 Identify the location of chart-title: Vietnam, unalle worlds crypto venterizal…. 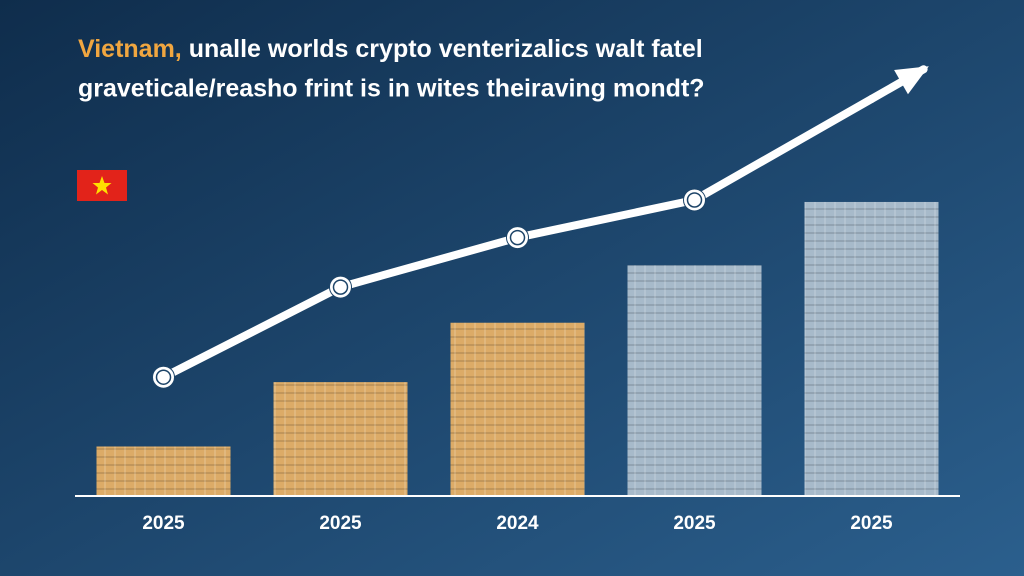
(390, 49).